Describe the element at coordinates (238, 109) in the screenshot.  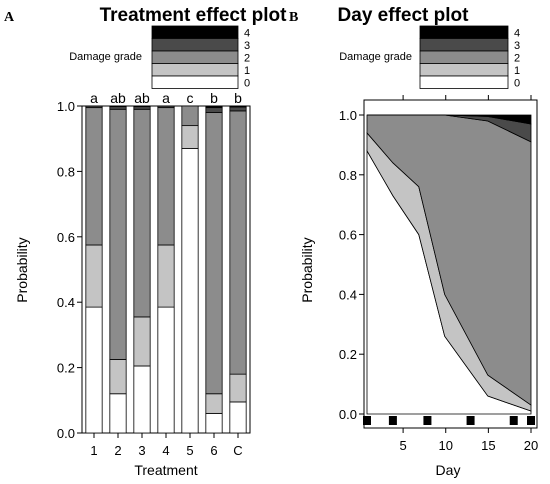
I see `bar-segment-tC-grade3` at that location.